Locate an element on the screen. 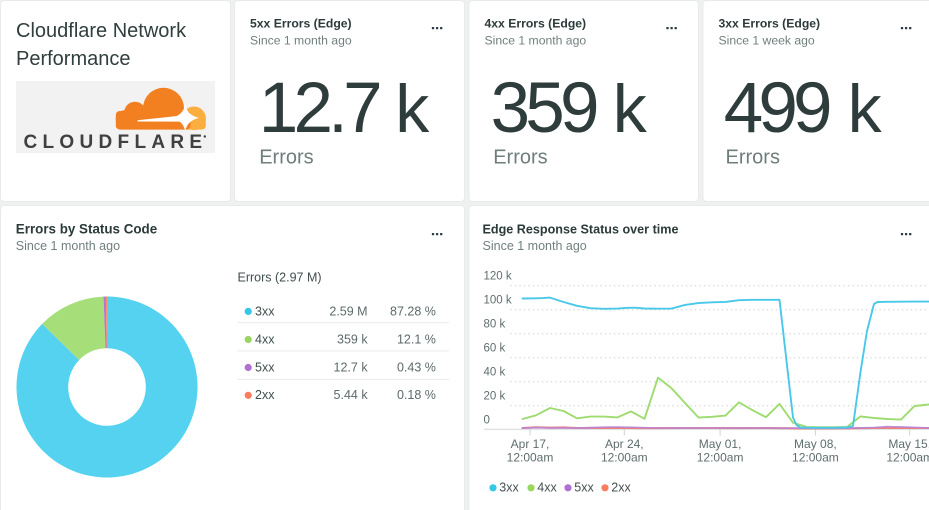 Image resolution: width=929 pixels, height=510 pixels. svg-text: 359 k is located at coordinates (352, 339).